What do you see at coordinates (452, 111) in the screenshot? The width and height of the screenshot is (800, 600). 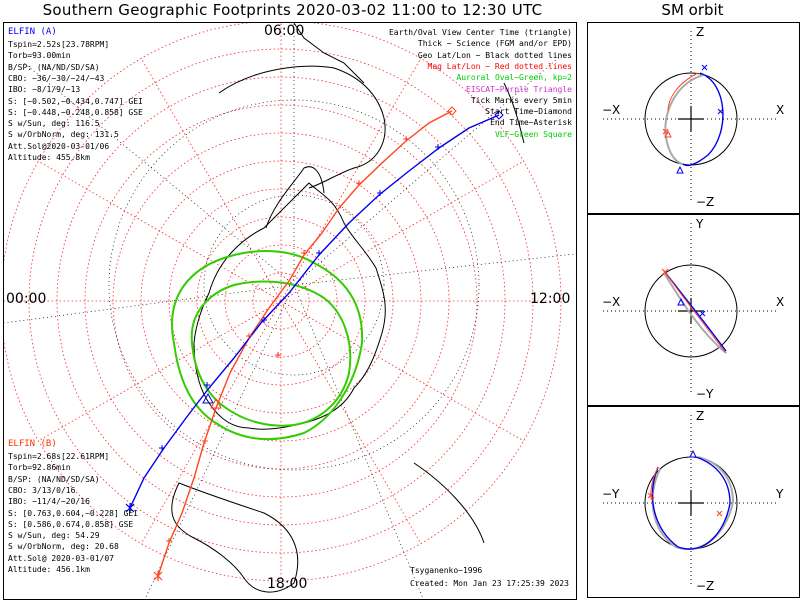 I see `elfin-b-start-diamond` at bounding box center [452, 111].